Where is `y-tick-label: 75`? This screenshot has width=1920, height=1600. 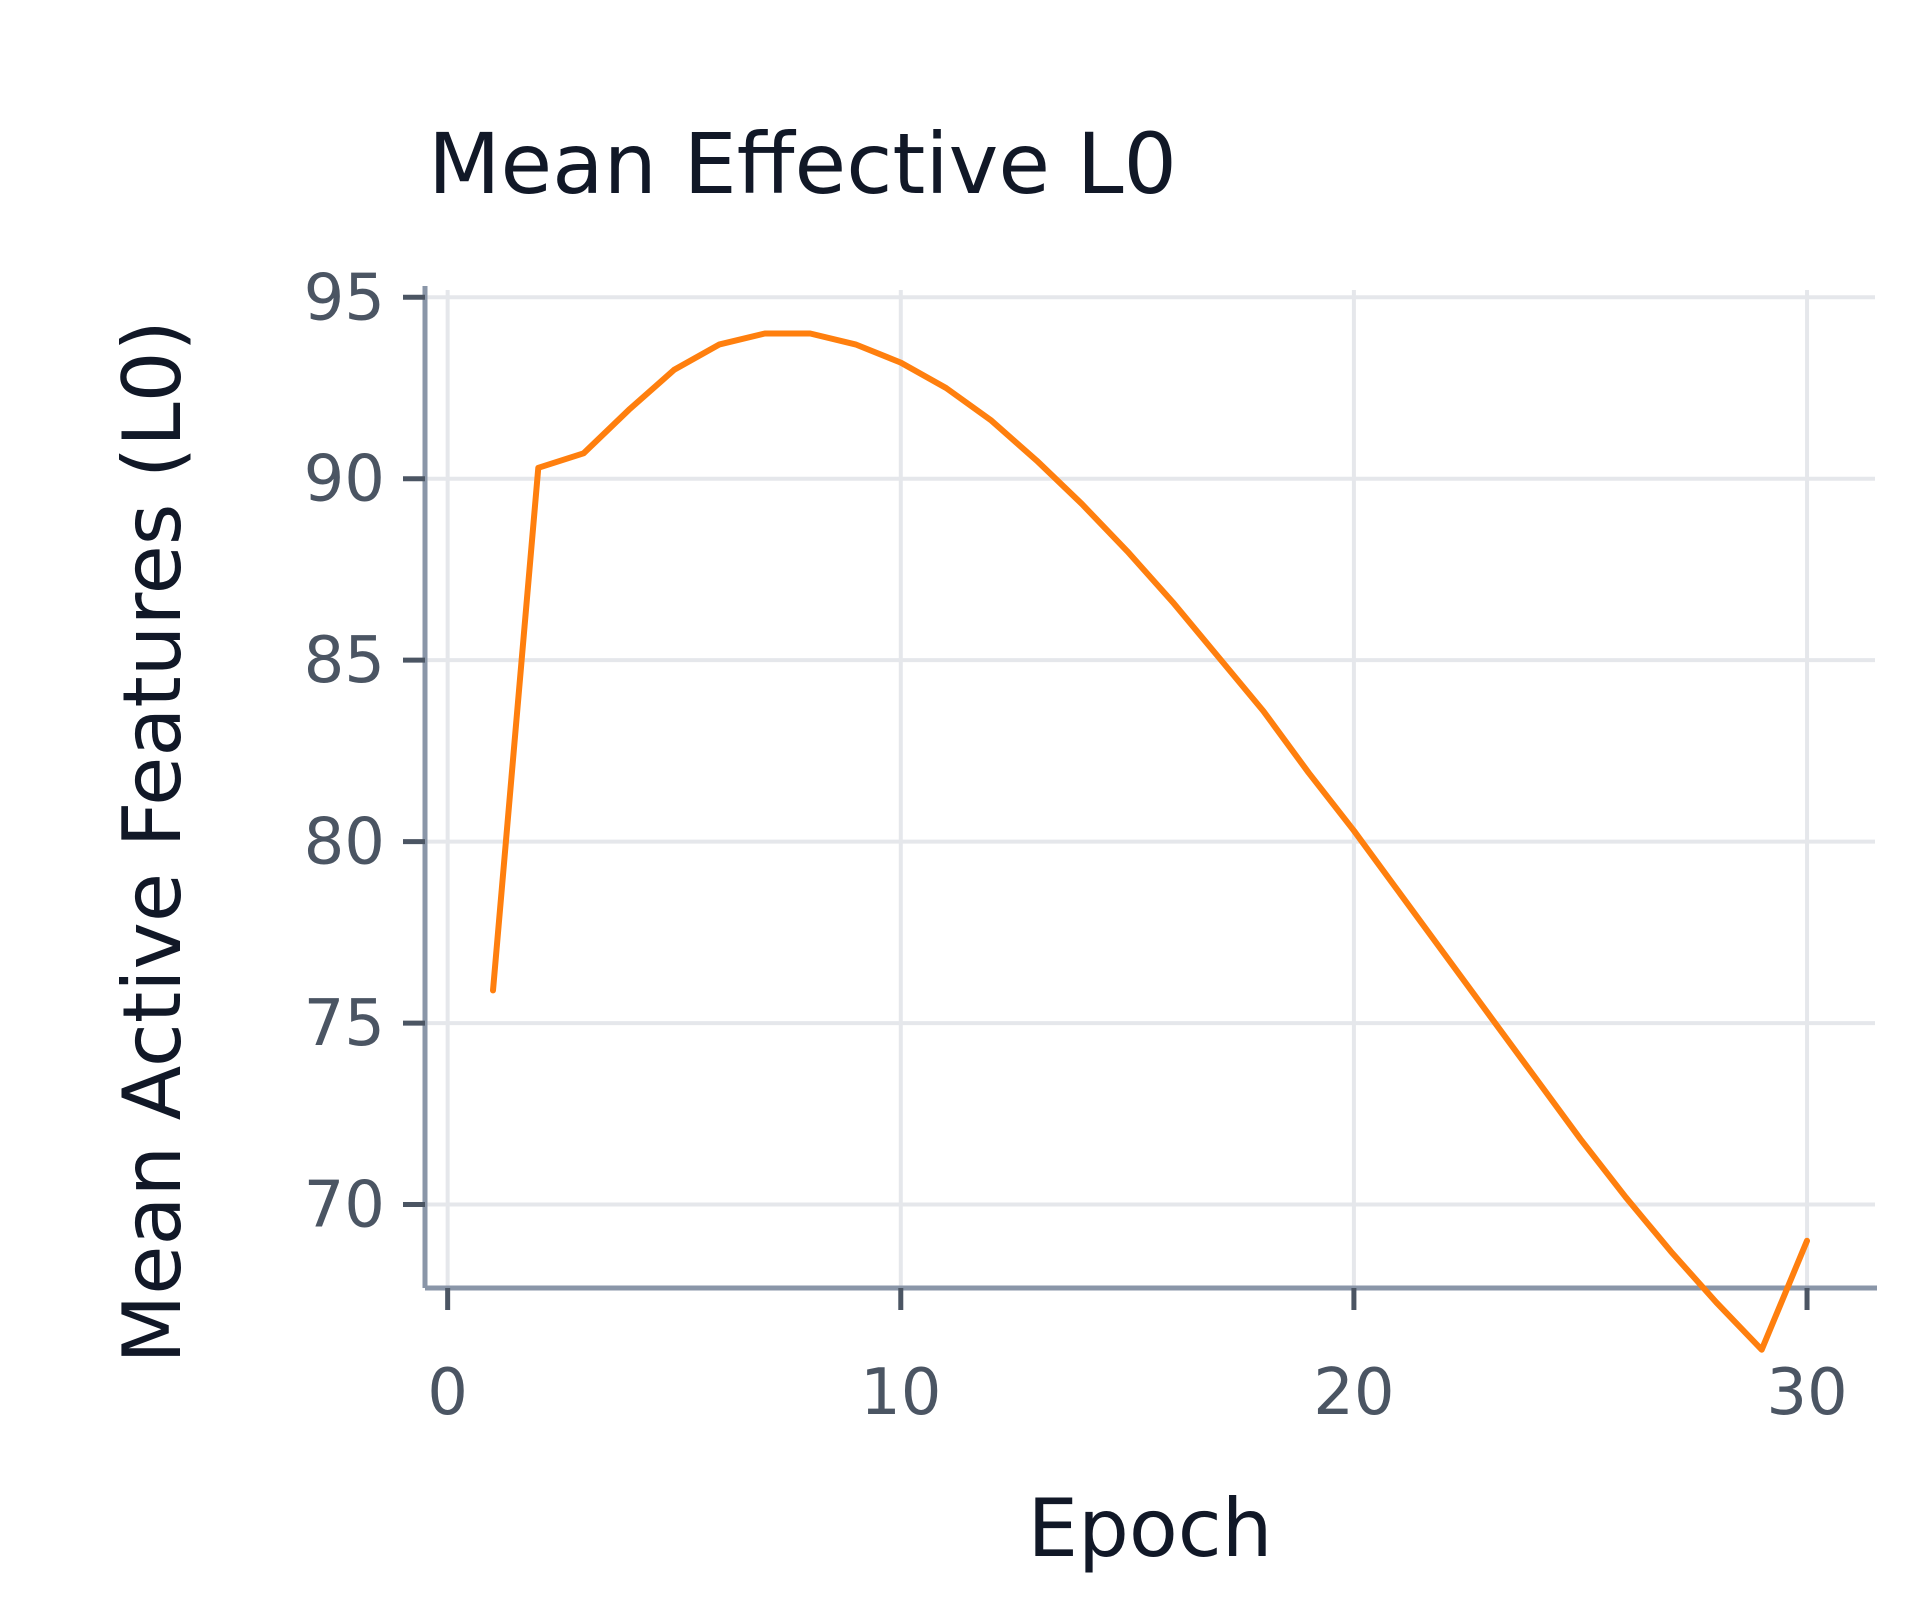
y-tick-label: 75 is located at coordinates (344, 1024).